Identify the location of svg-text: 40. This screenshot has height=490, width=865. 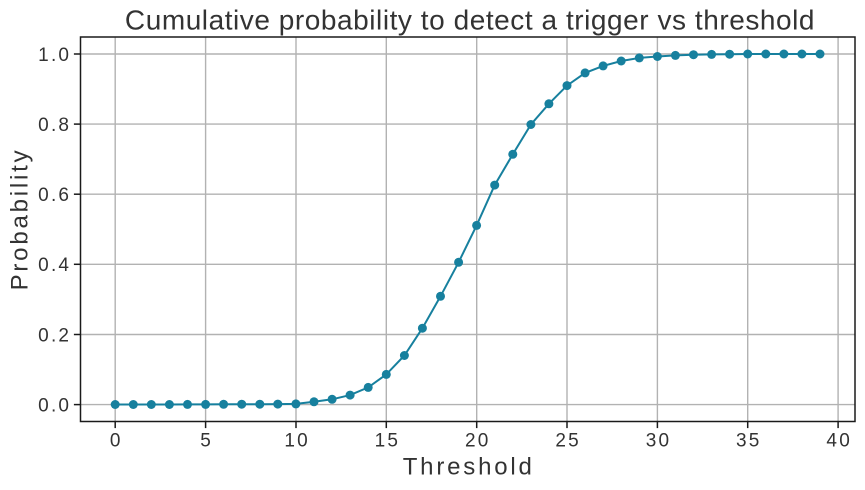
(839, 440).